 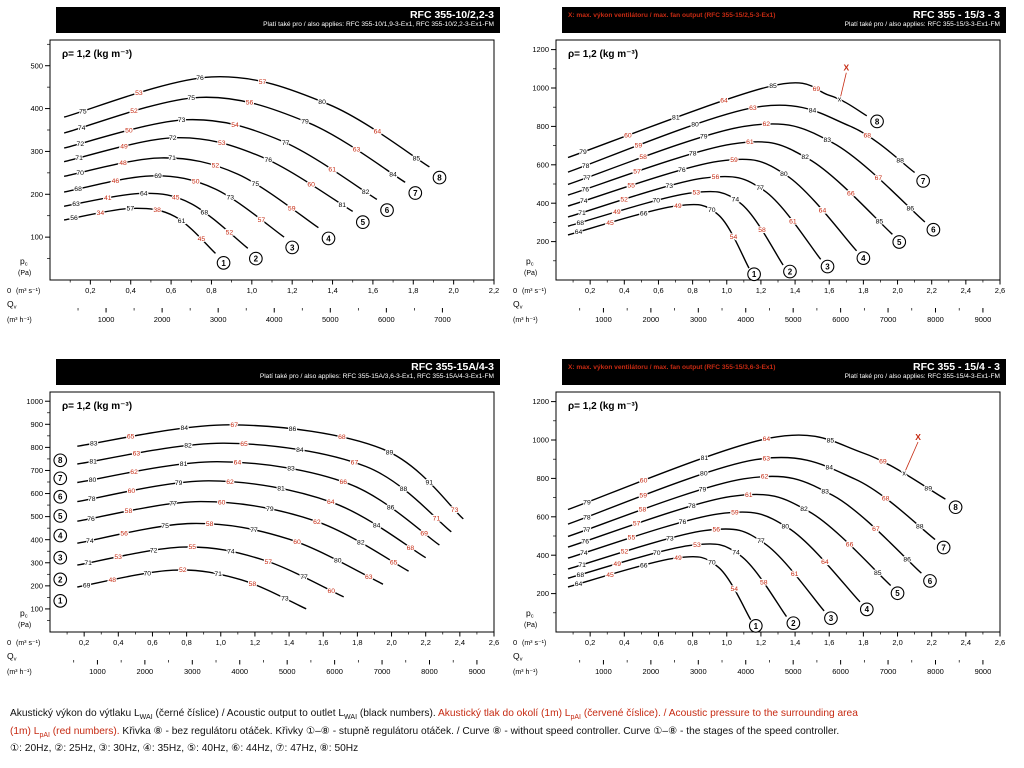 I want to click on svg-text: 400, so click(x=542, y=203).